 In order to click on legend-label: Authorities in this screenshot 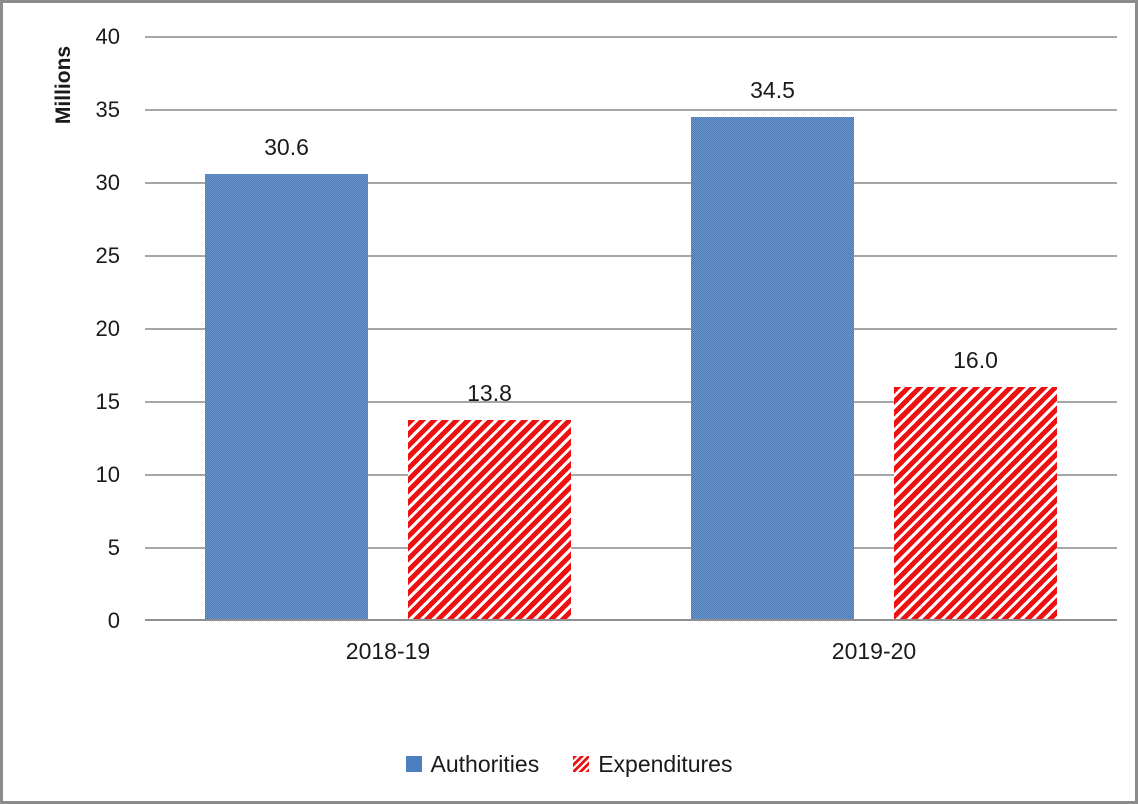, I will do `click(485, 764)`.